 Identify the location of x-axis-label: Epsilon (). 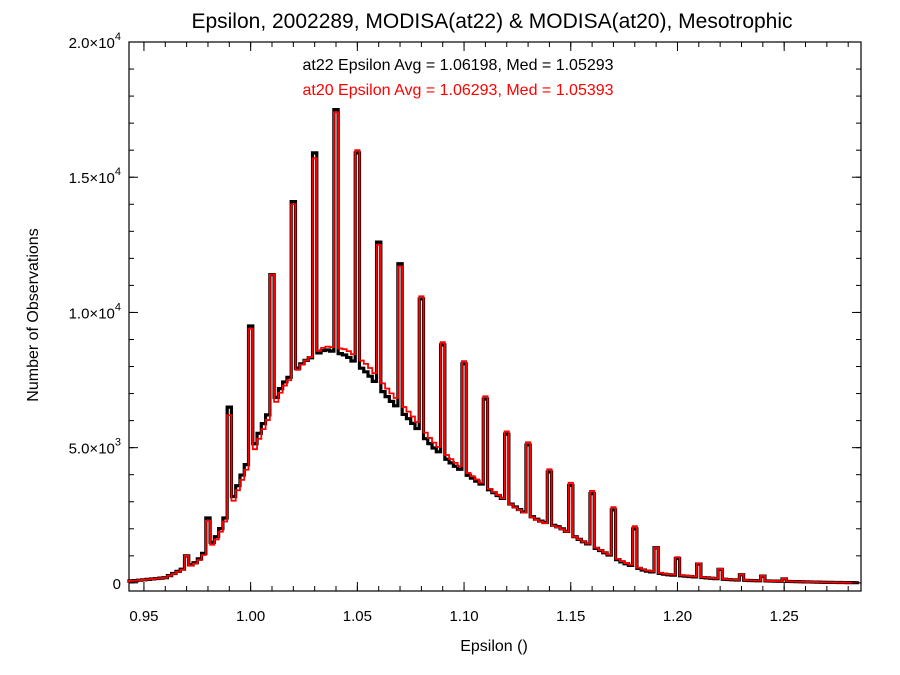
(494, 646).